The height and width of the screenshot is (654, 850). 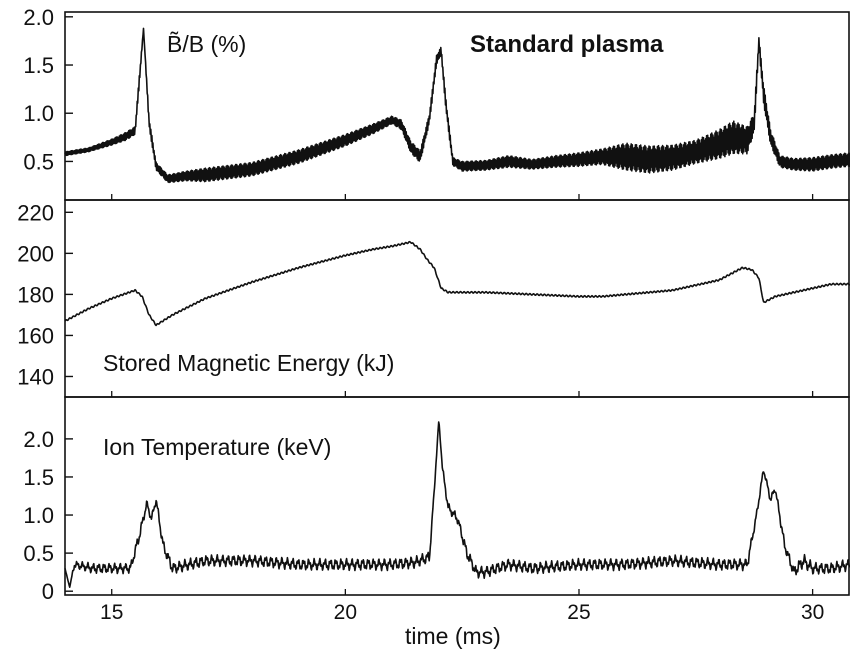 What do you see at coordinates (567, 44) in the screenshot?
I see `standard-plasma-annotation: Standard plasma` at bounding box center [567, 44].